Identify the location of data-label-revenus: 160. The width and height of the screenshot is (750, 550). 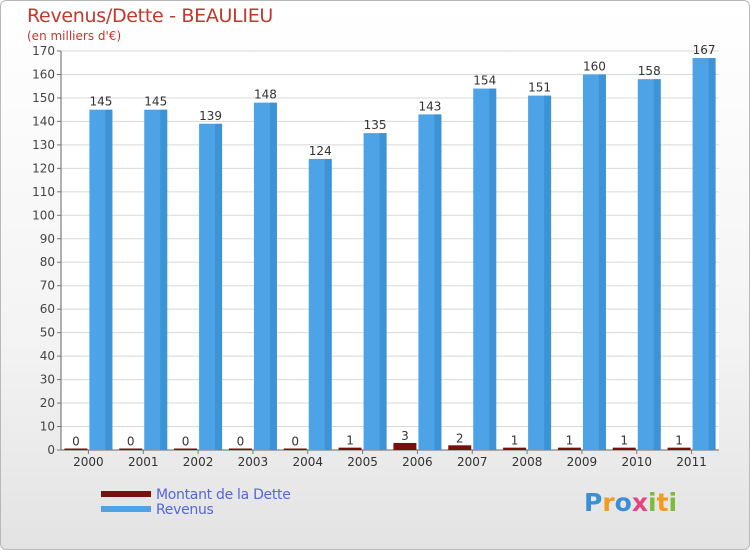
(594, 66).